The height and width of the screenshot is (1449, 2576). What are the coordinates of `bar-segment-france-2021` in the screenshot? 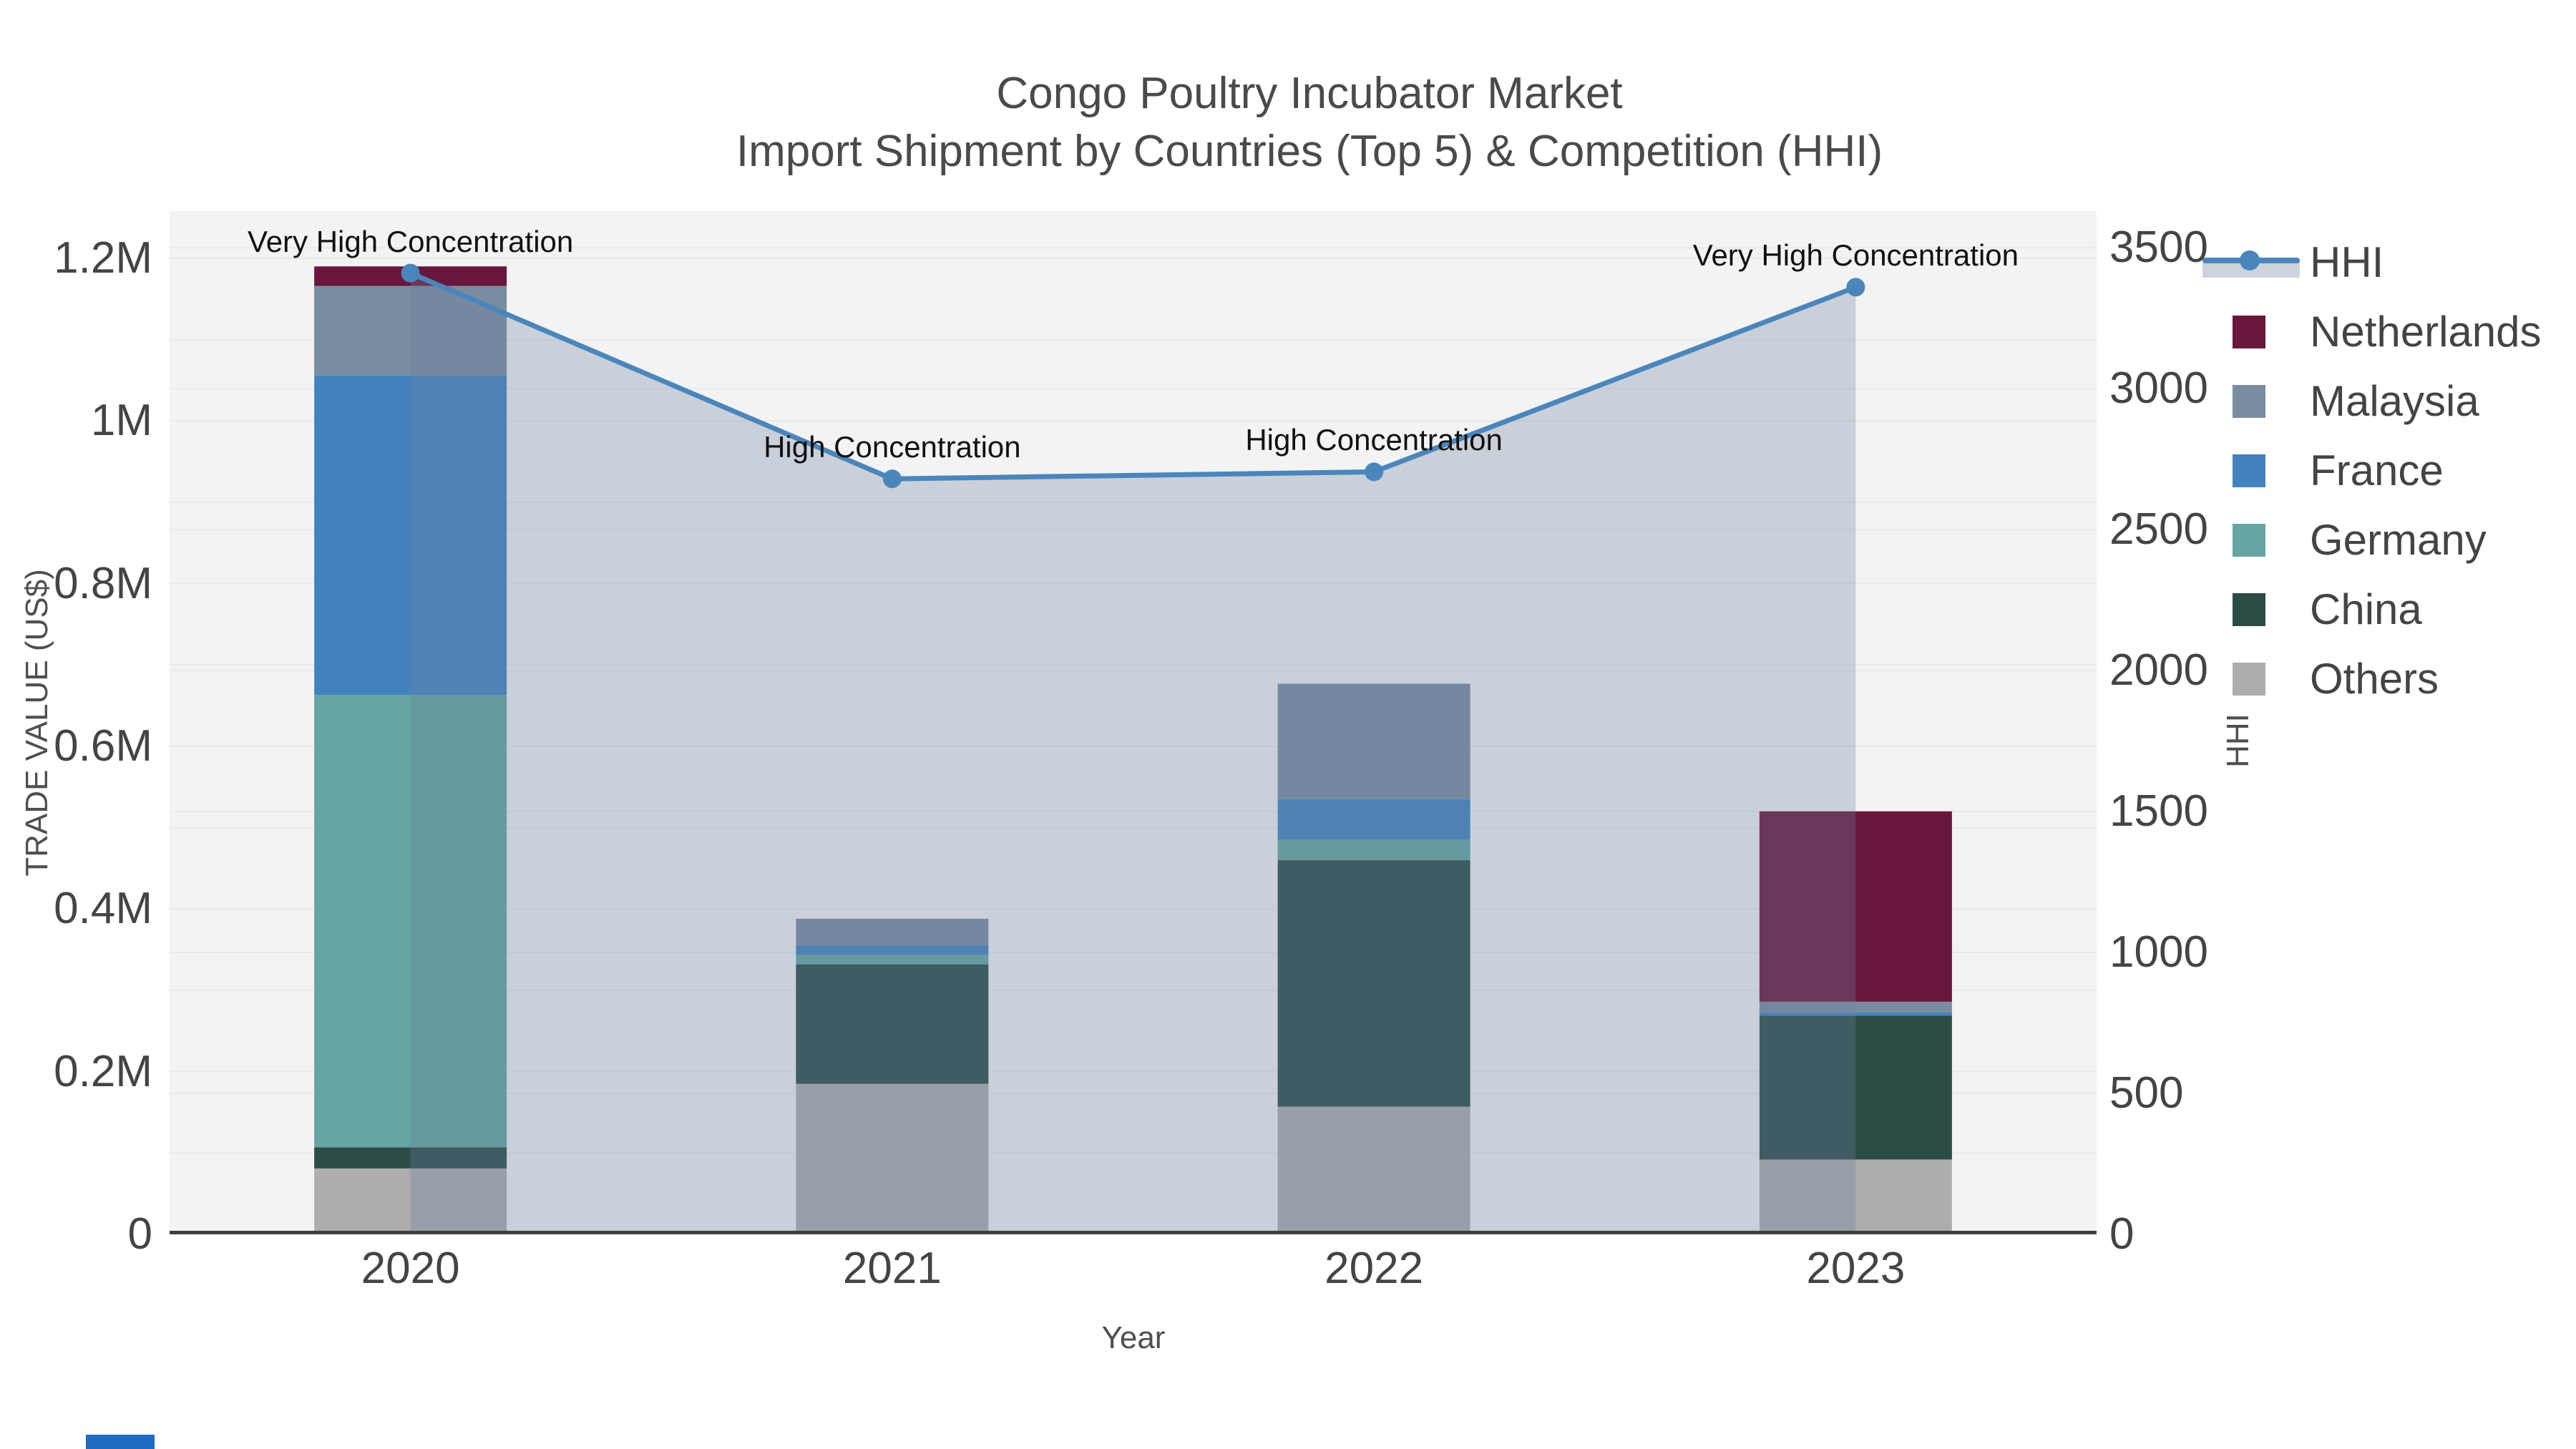 It's located at (892, 950).